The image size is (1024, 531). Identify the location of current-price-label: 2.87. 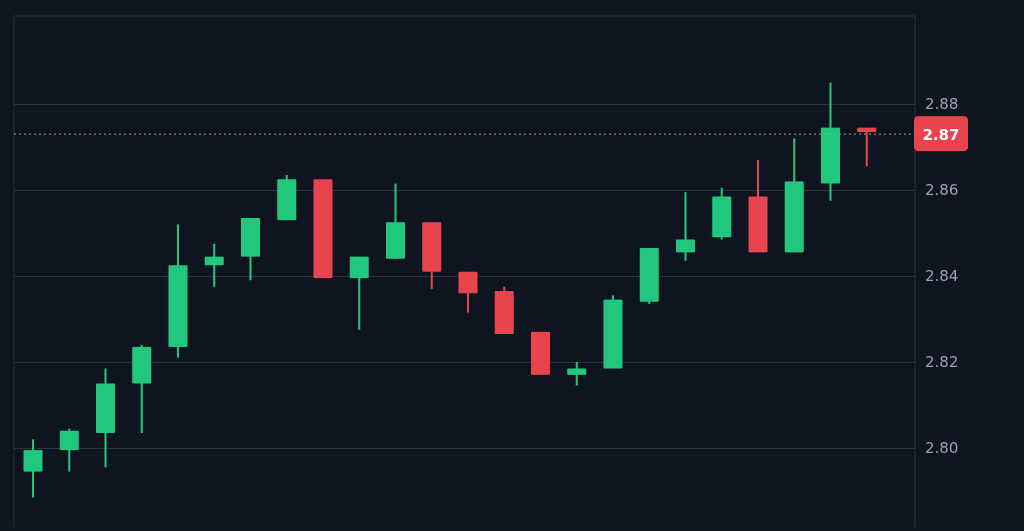
(940, 135).